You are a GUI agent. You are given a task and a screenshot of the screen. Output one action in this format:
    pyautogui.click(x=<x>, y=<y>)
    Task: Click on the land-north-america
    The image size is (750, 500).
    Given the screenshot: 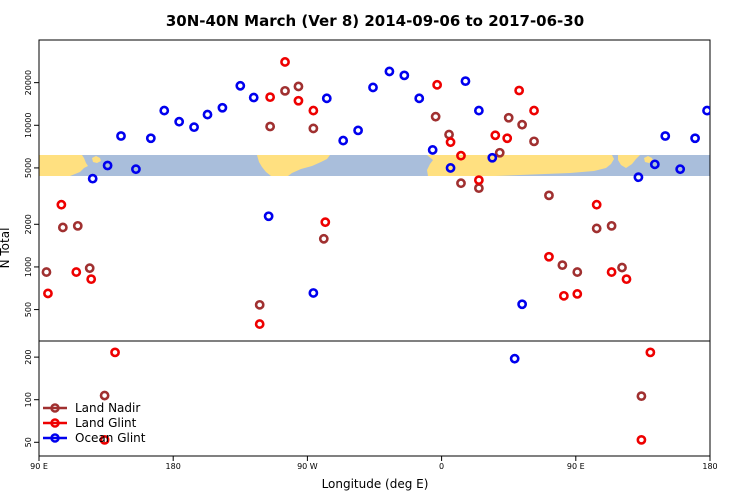 What is the action you would take?
    pyautogui.click(x=293, y=165)
    